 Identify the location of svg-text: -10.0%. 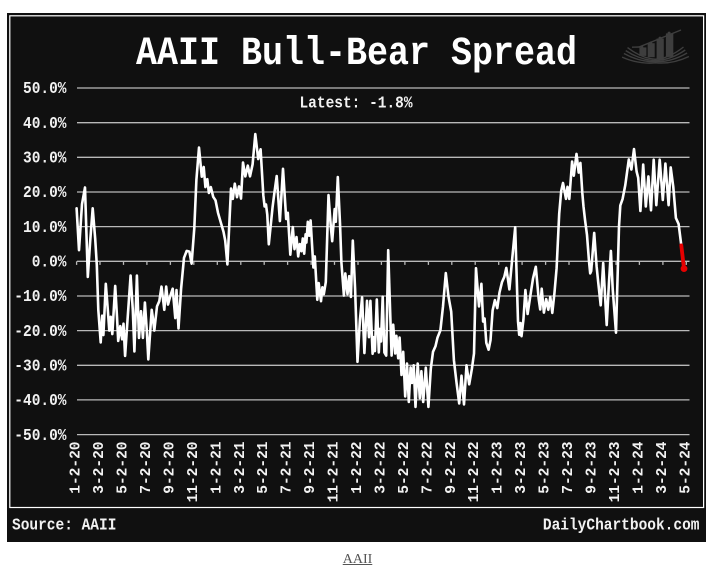
(40, 296).